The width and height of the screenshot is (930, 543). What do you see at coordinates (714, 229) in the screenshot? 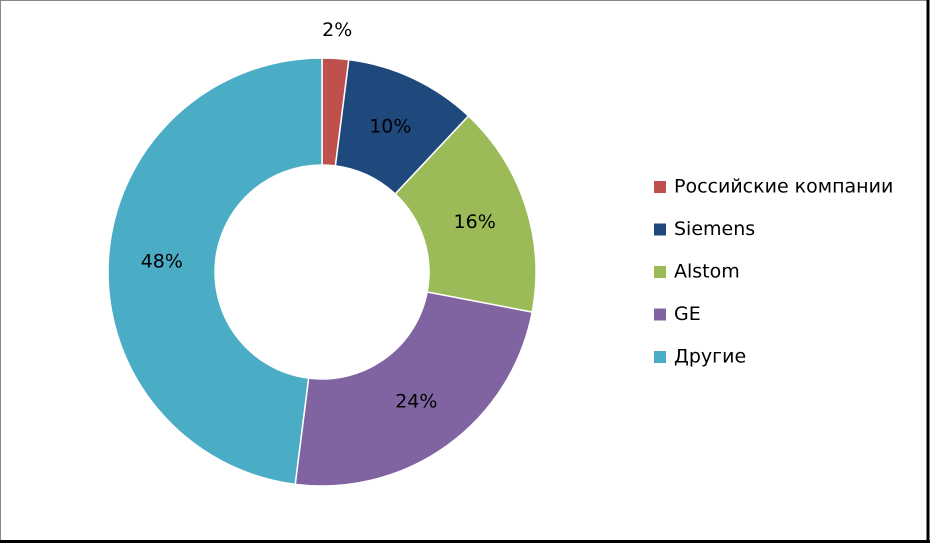
I see `legend-label: Siemens` at bounding box center [714, 229].